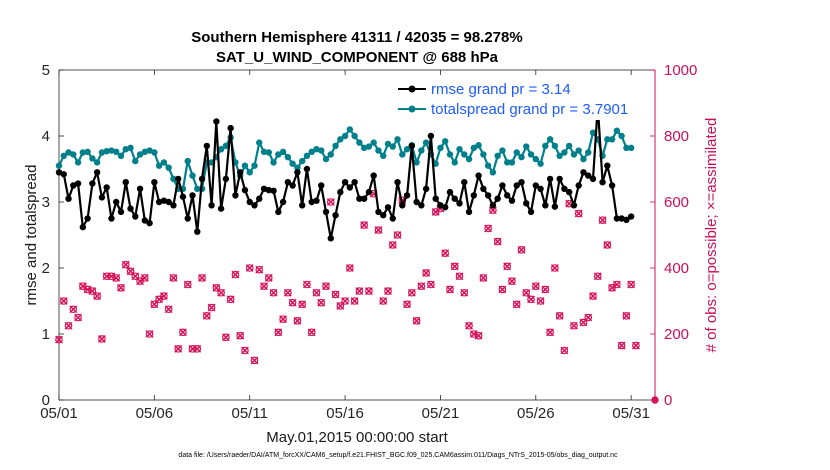  Describe the element at coordinates (31, 235) in the screenshot. I see `left-axis-label: rmse and totalspread` at that location.